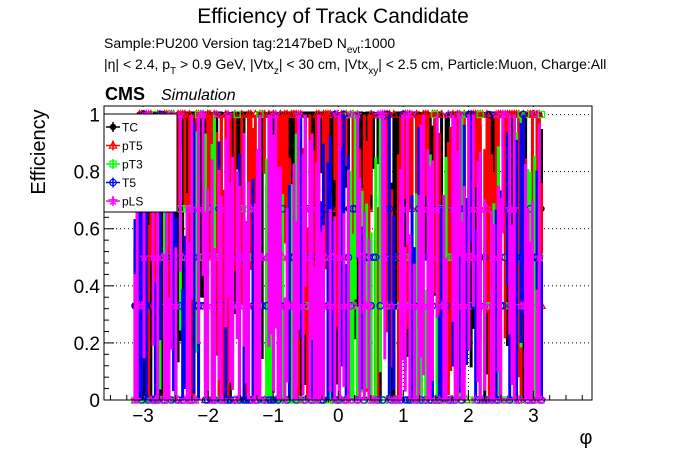 This screenshot has width=696, height=472. I want to click on legend-label: pLS, so click(132, 202).